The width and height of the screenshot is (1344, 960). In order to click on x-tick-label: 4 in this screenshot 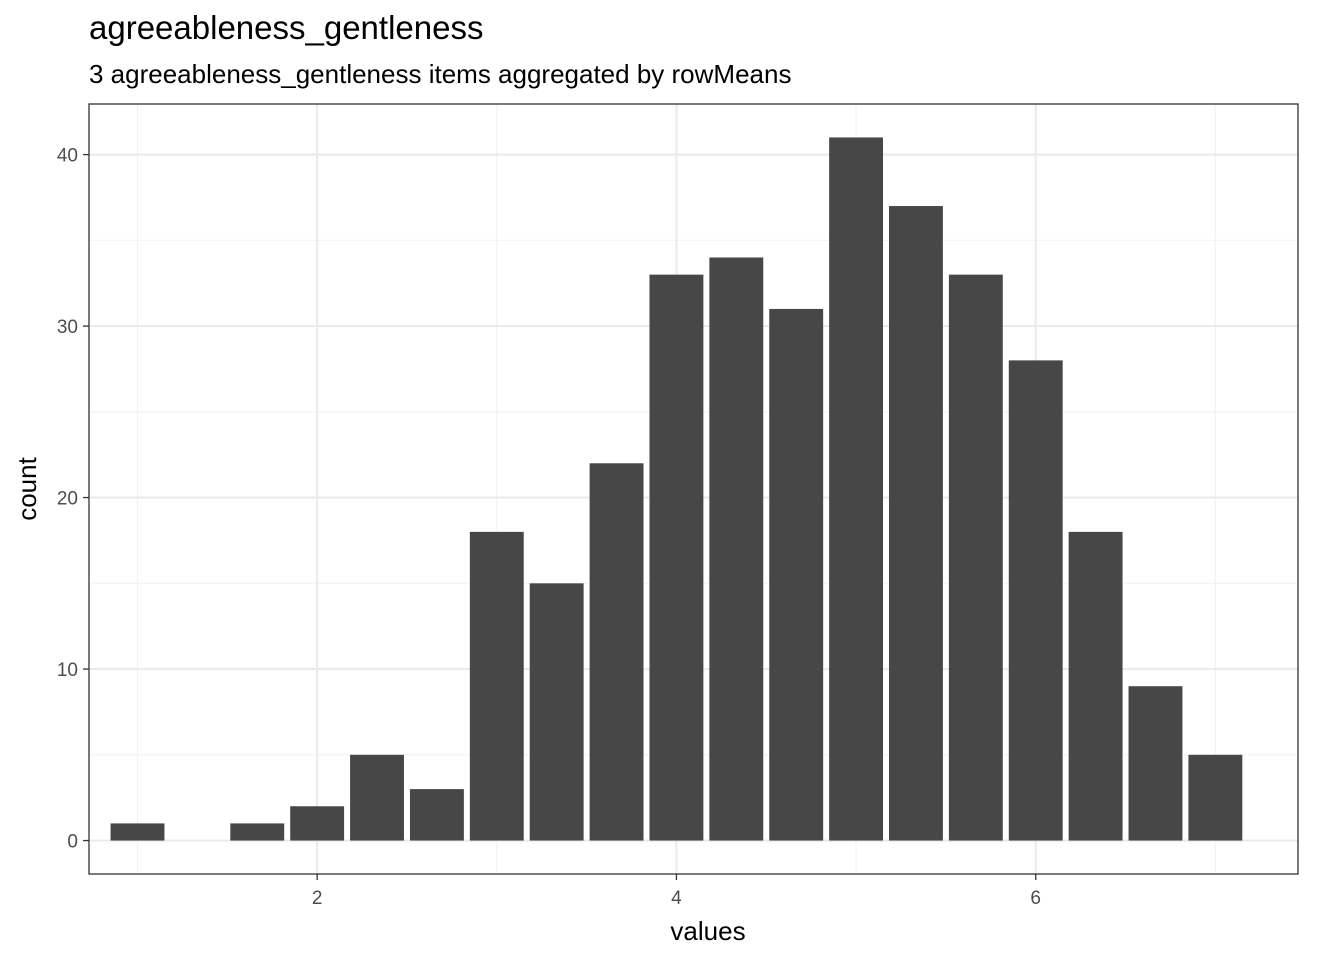, I will do `click(676, 898)`.